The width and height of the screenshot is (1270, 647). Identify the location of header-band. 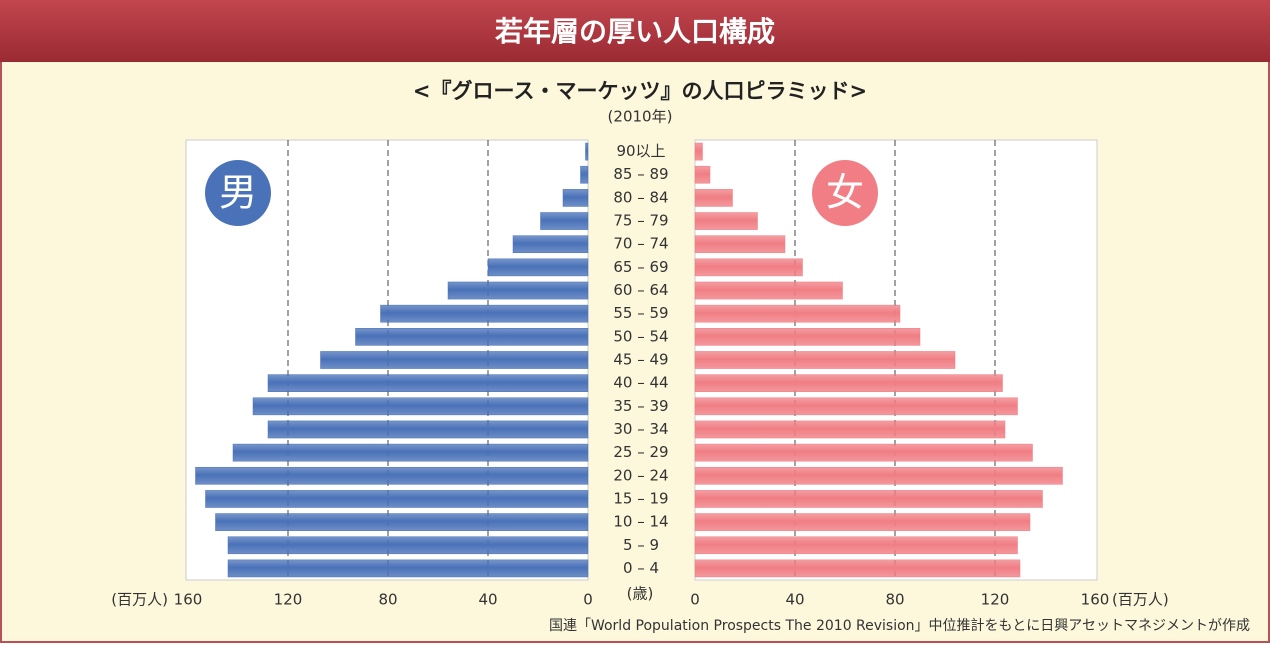
(635, 31).